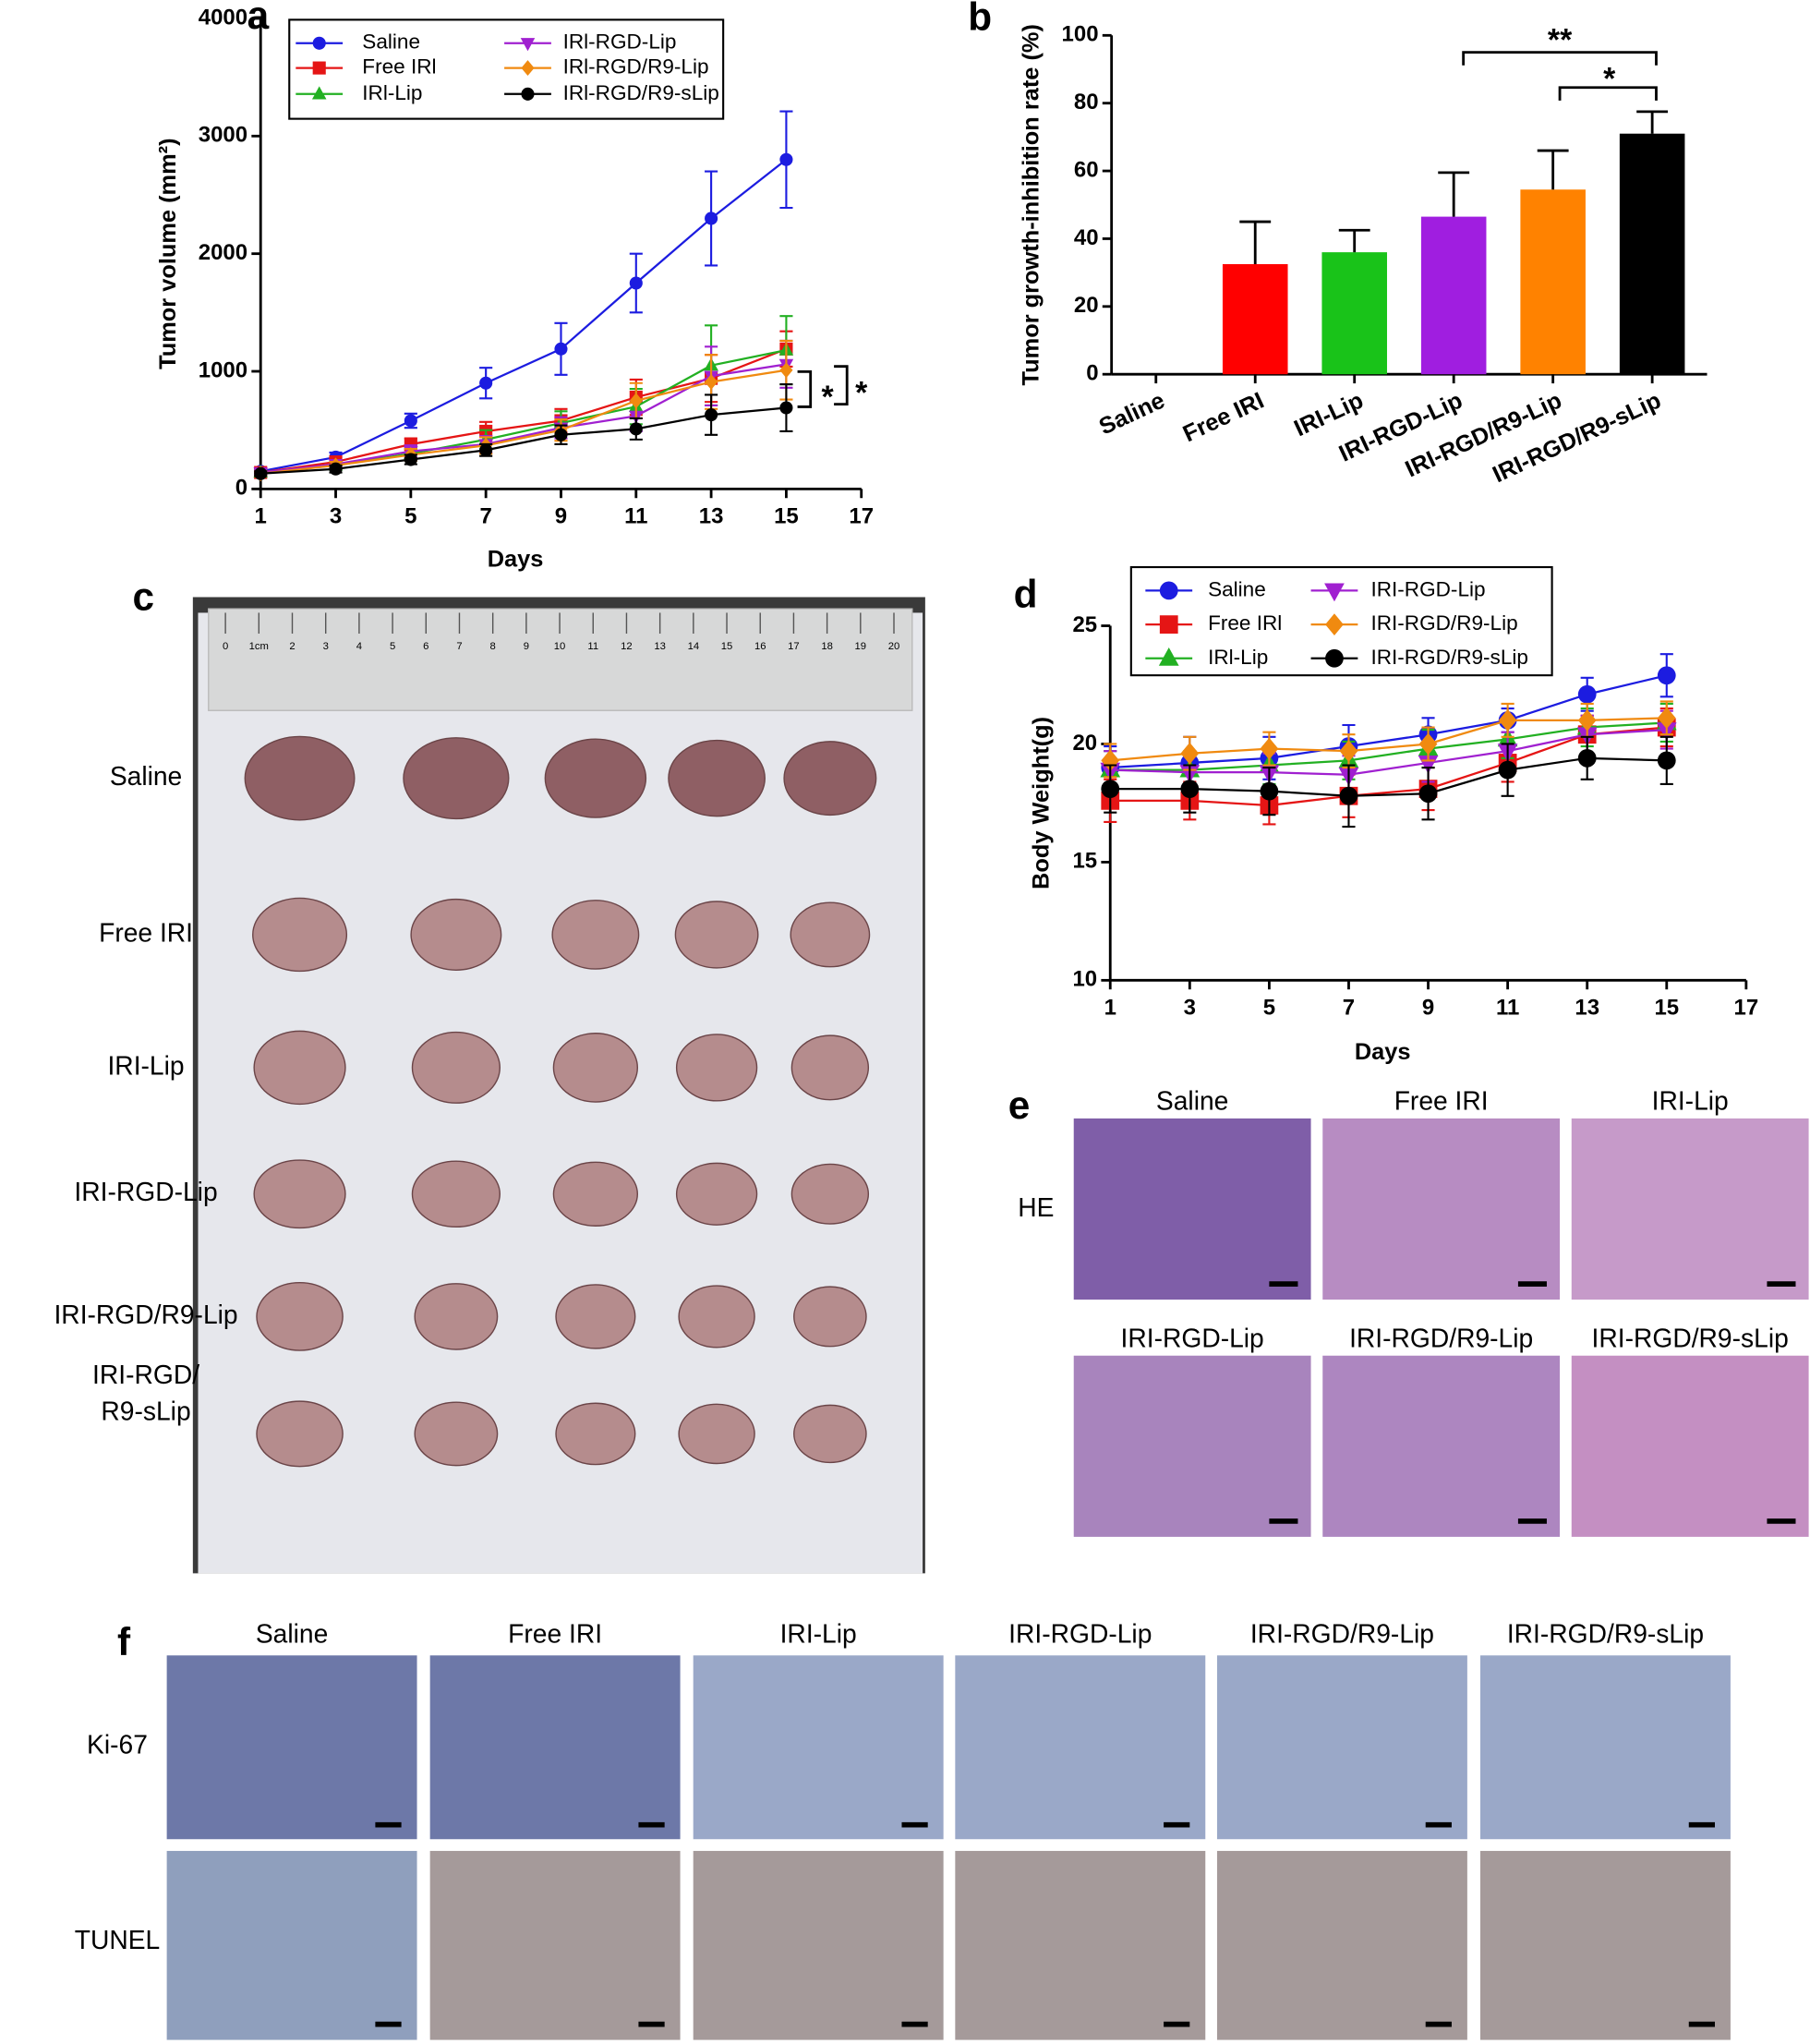 Image resolution: width=1810 pixels, height=2044 pixels. Describe the element at coordinates (410, 517) in the screenshot. I see `x-tick-label: 5` at that location.